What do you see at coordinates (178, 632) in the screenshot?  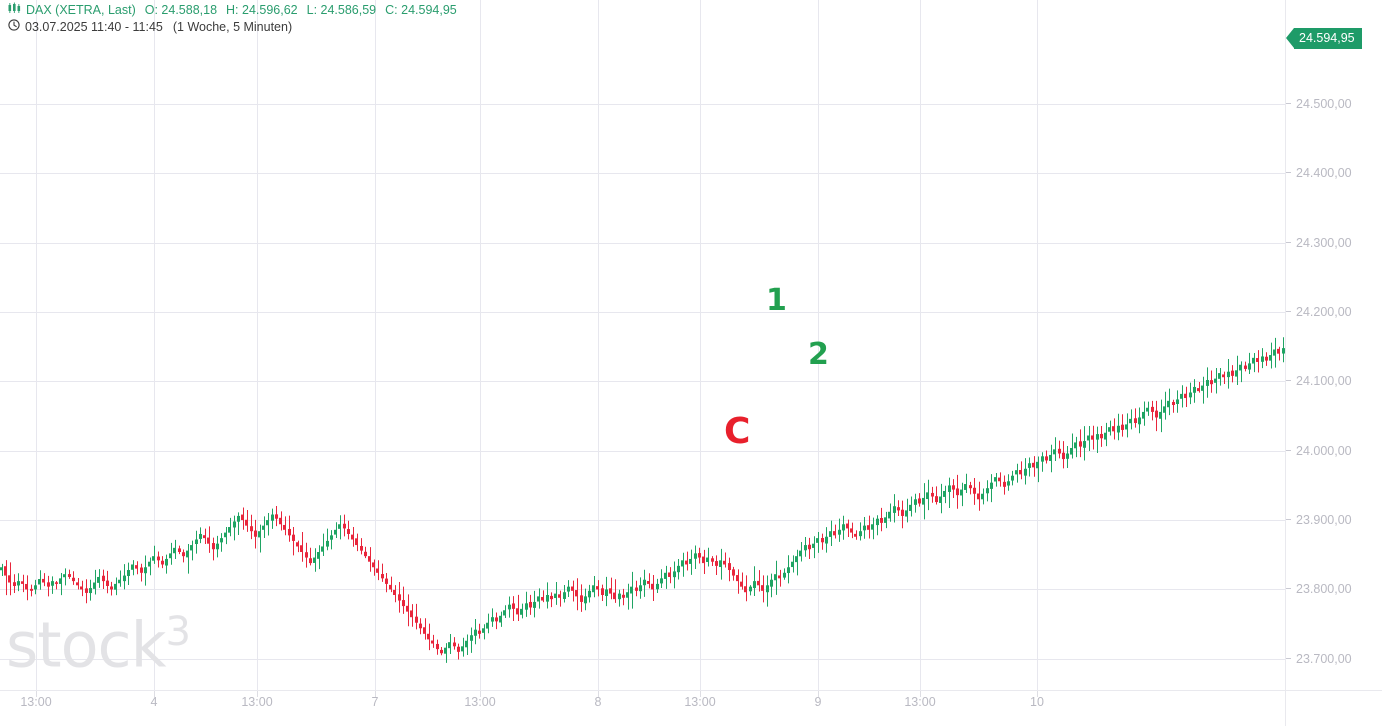 I see `watermark-superscript: 3` at bounding box center [178, 632].